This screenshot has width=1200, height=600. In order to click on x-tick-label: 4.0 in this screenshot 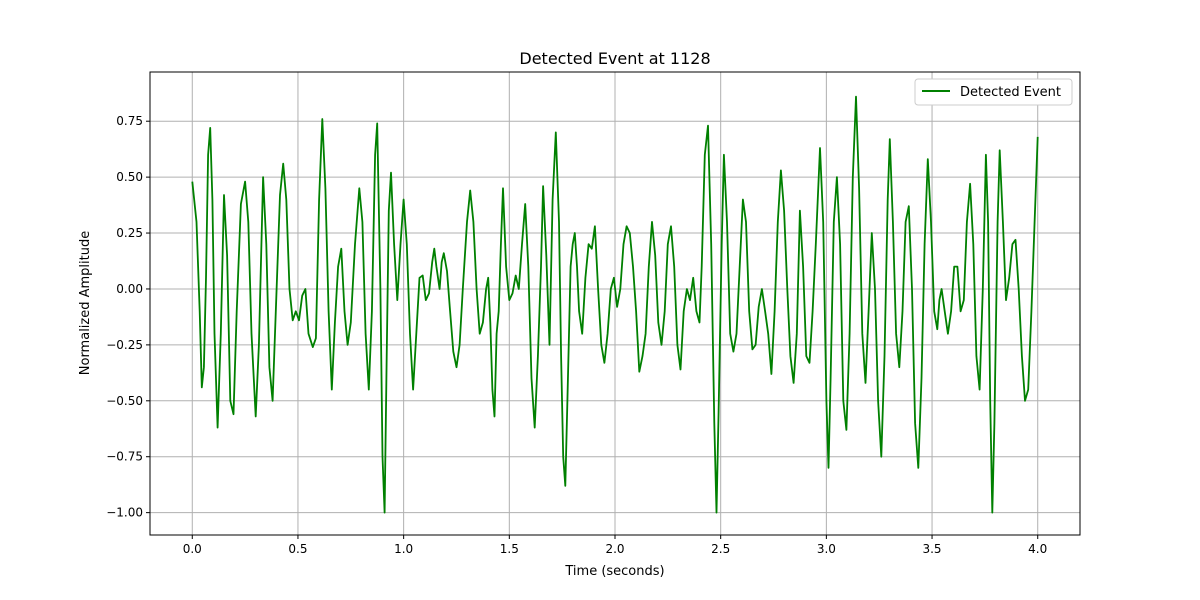, I will do `click(1037, 549)`.